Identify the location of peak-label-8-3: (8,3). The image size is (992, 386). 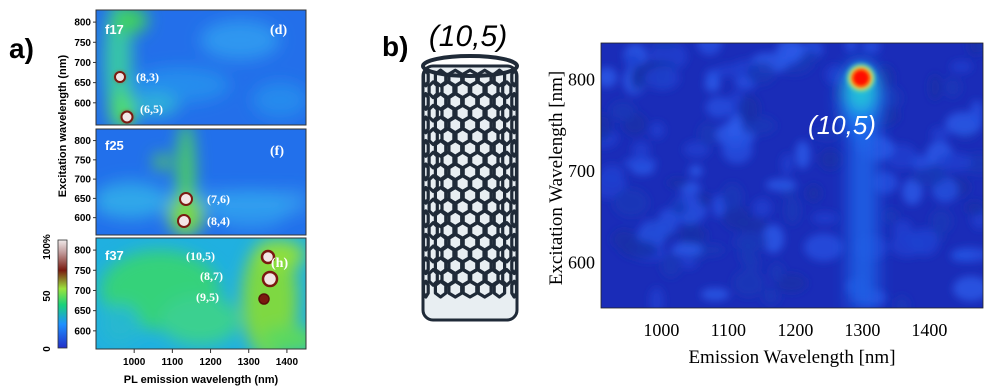
(147, 77).